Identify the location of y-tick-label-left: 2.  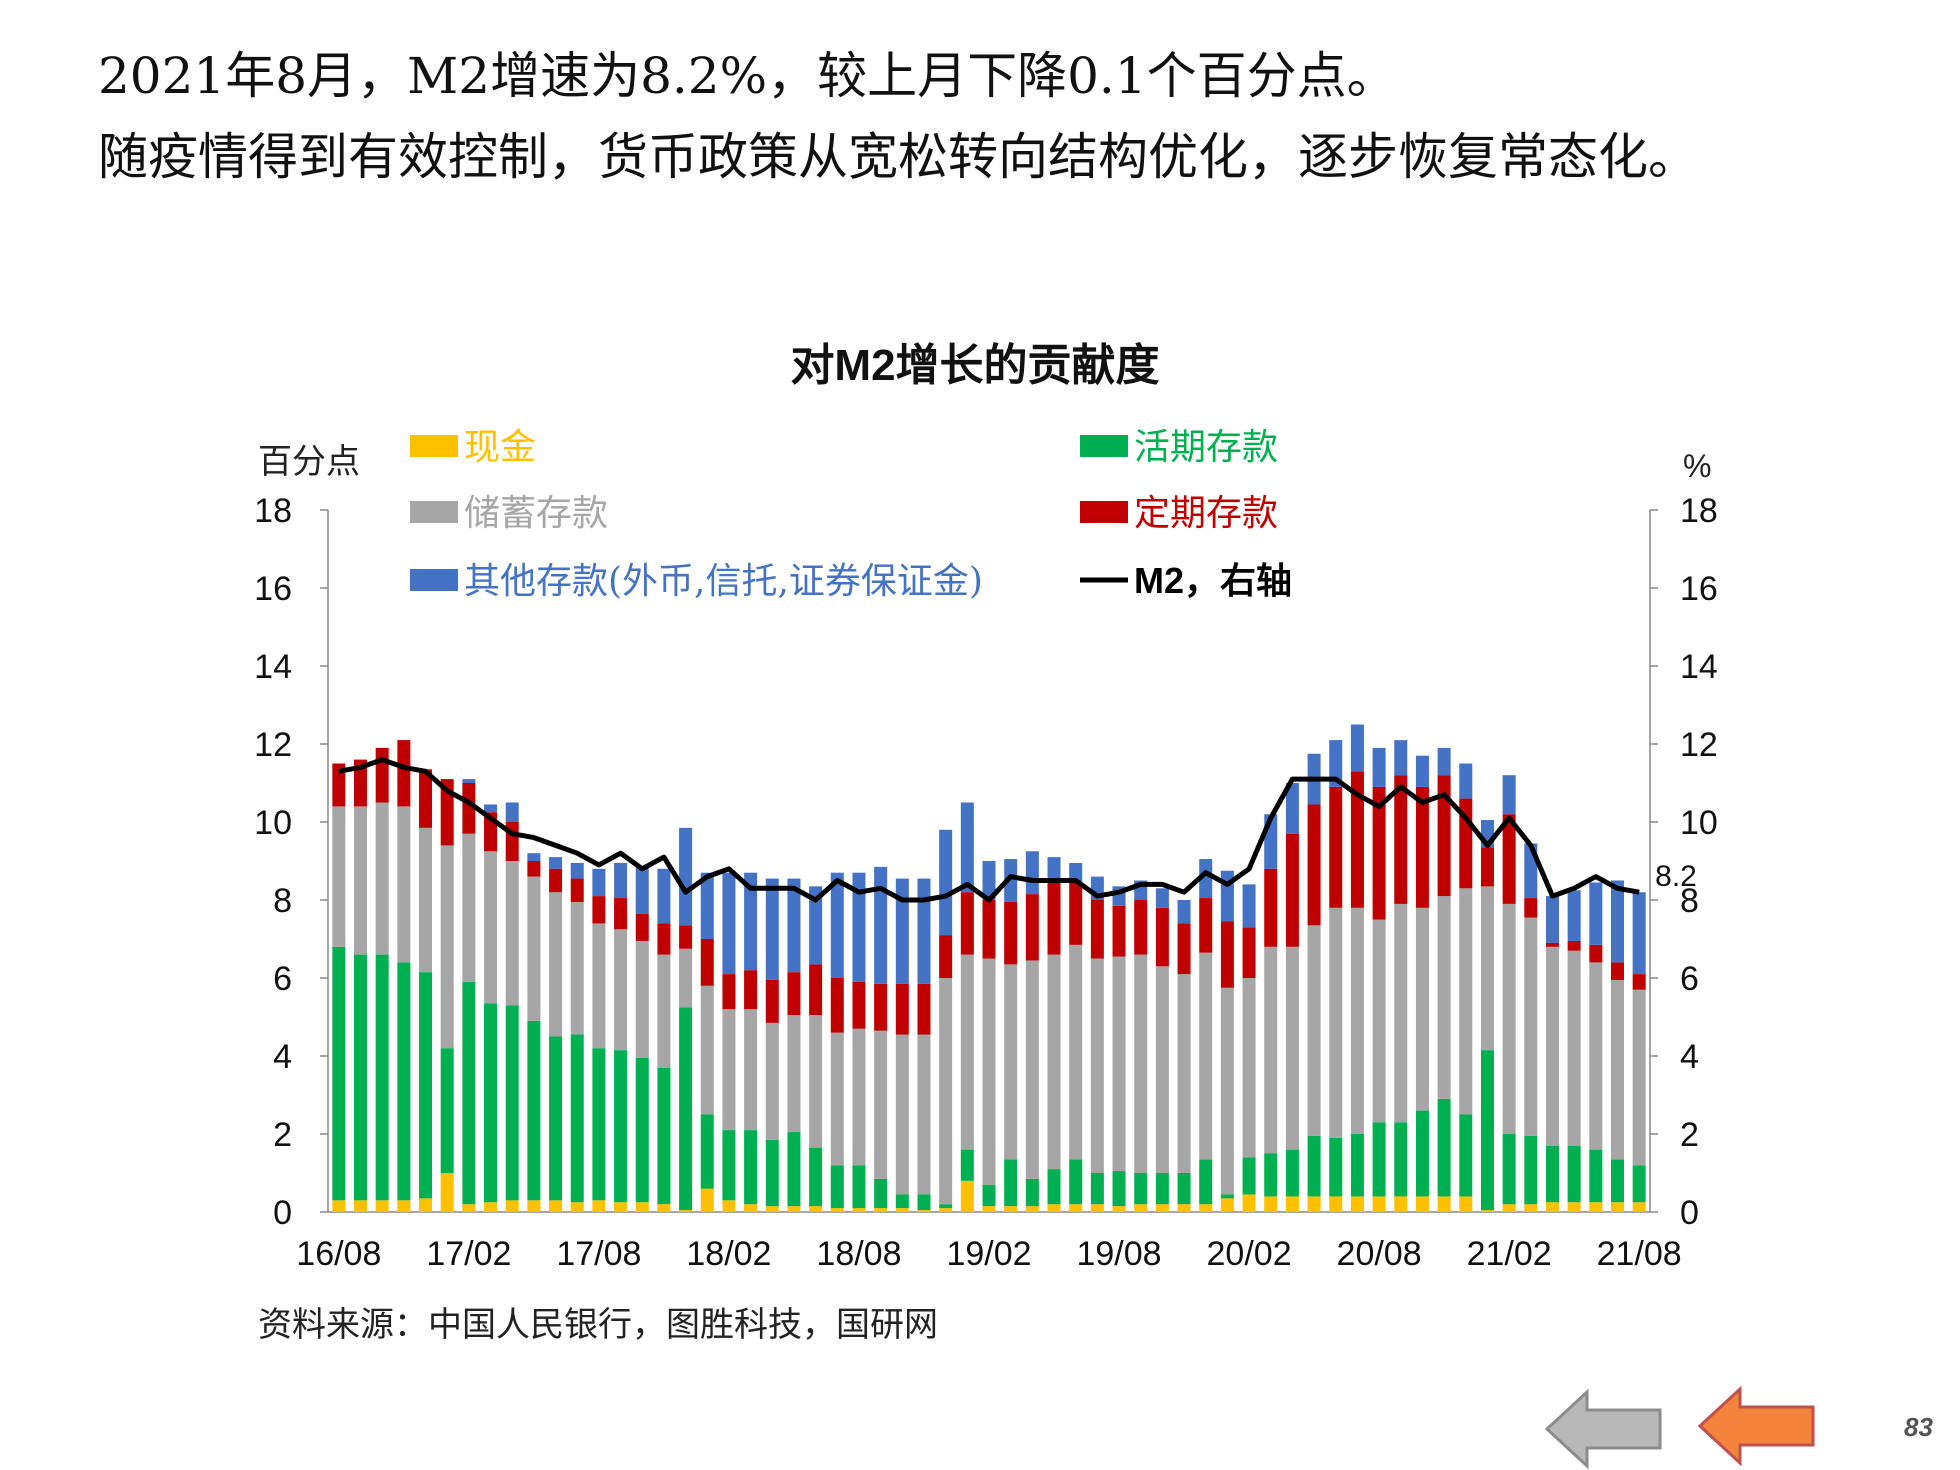
(282, 1135).